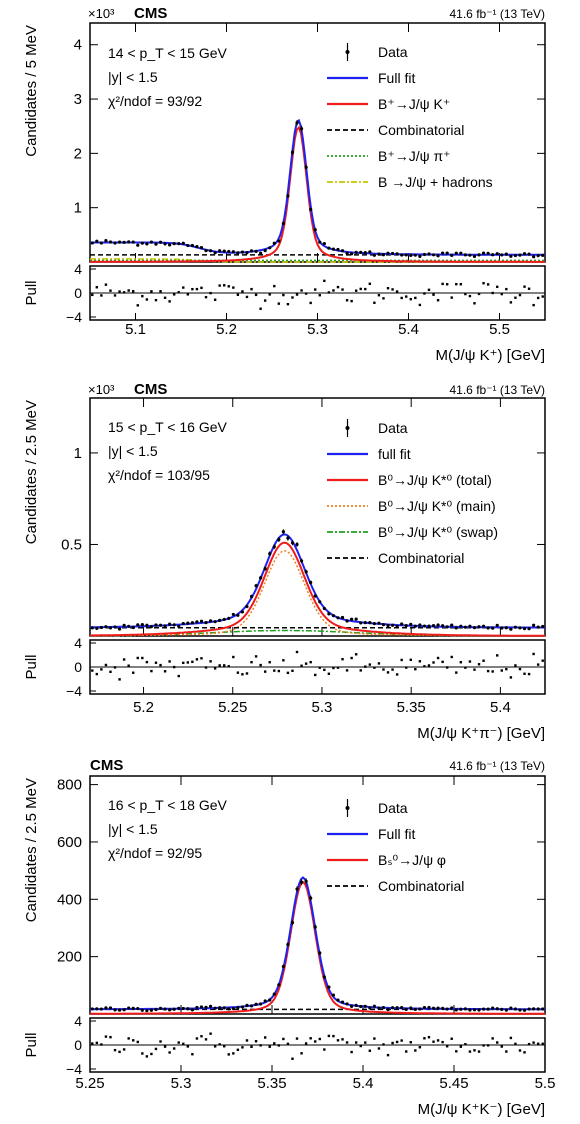 This screenshot has width=580, height=1124. Describe the element at coordinates (317, 329) in the screenshot. I see `x-tick-label: 5.3` at that location.